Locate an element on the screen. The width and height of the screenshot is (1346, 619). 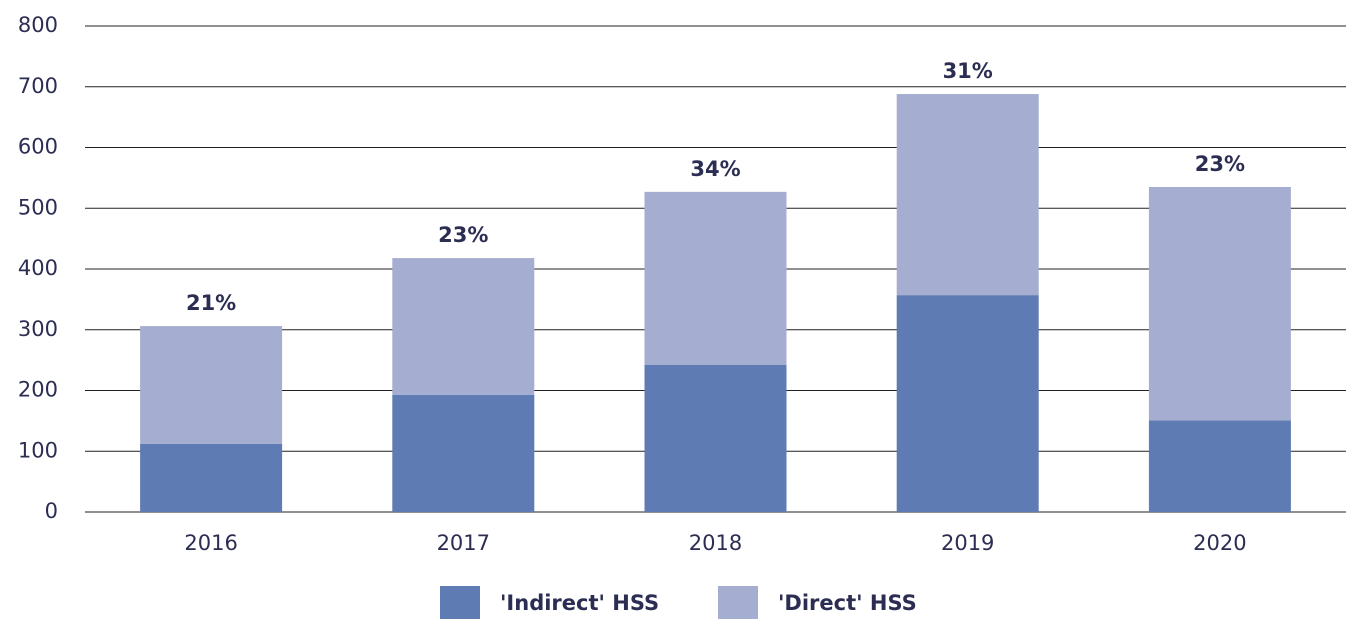
legend-label: 'Indirect' HSS is located at coordinates (579, 603).